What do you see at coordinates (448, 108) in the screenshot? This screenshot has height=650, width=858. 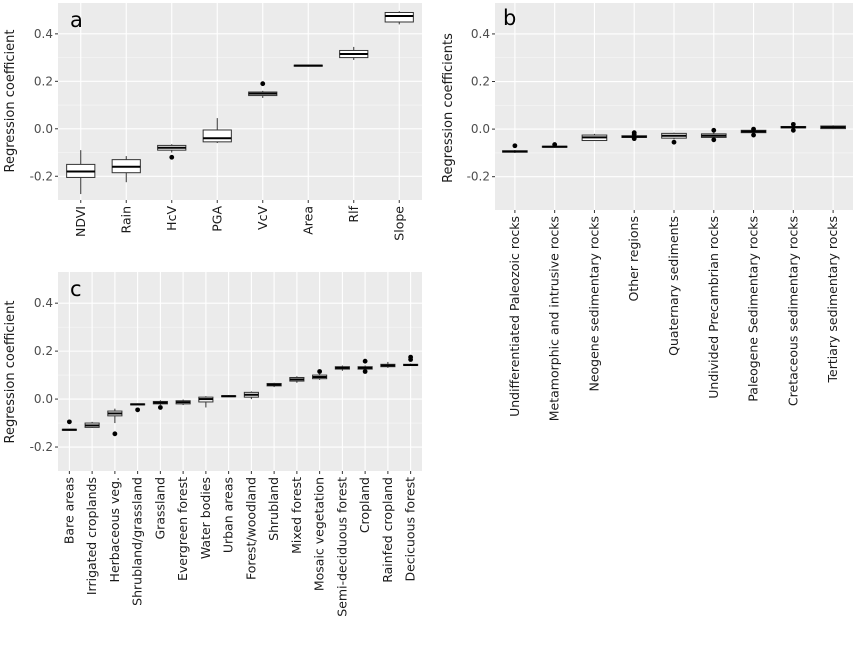 I see `y-axis-title: Regression coefficients` at bounding box center [448, 108].